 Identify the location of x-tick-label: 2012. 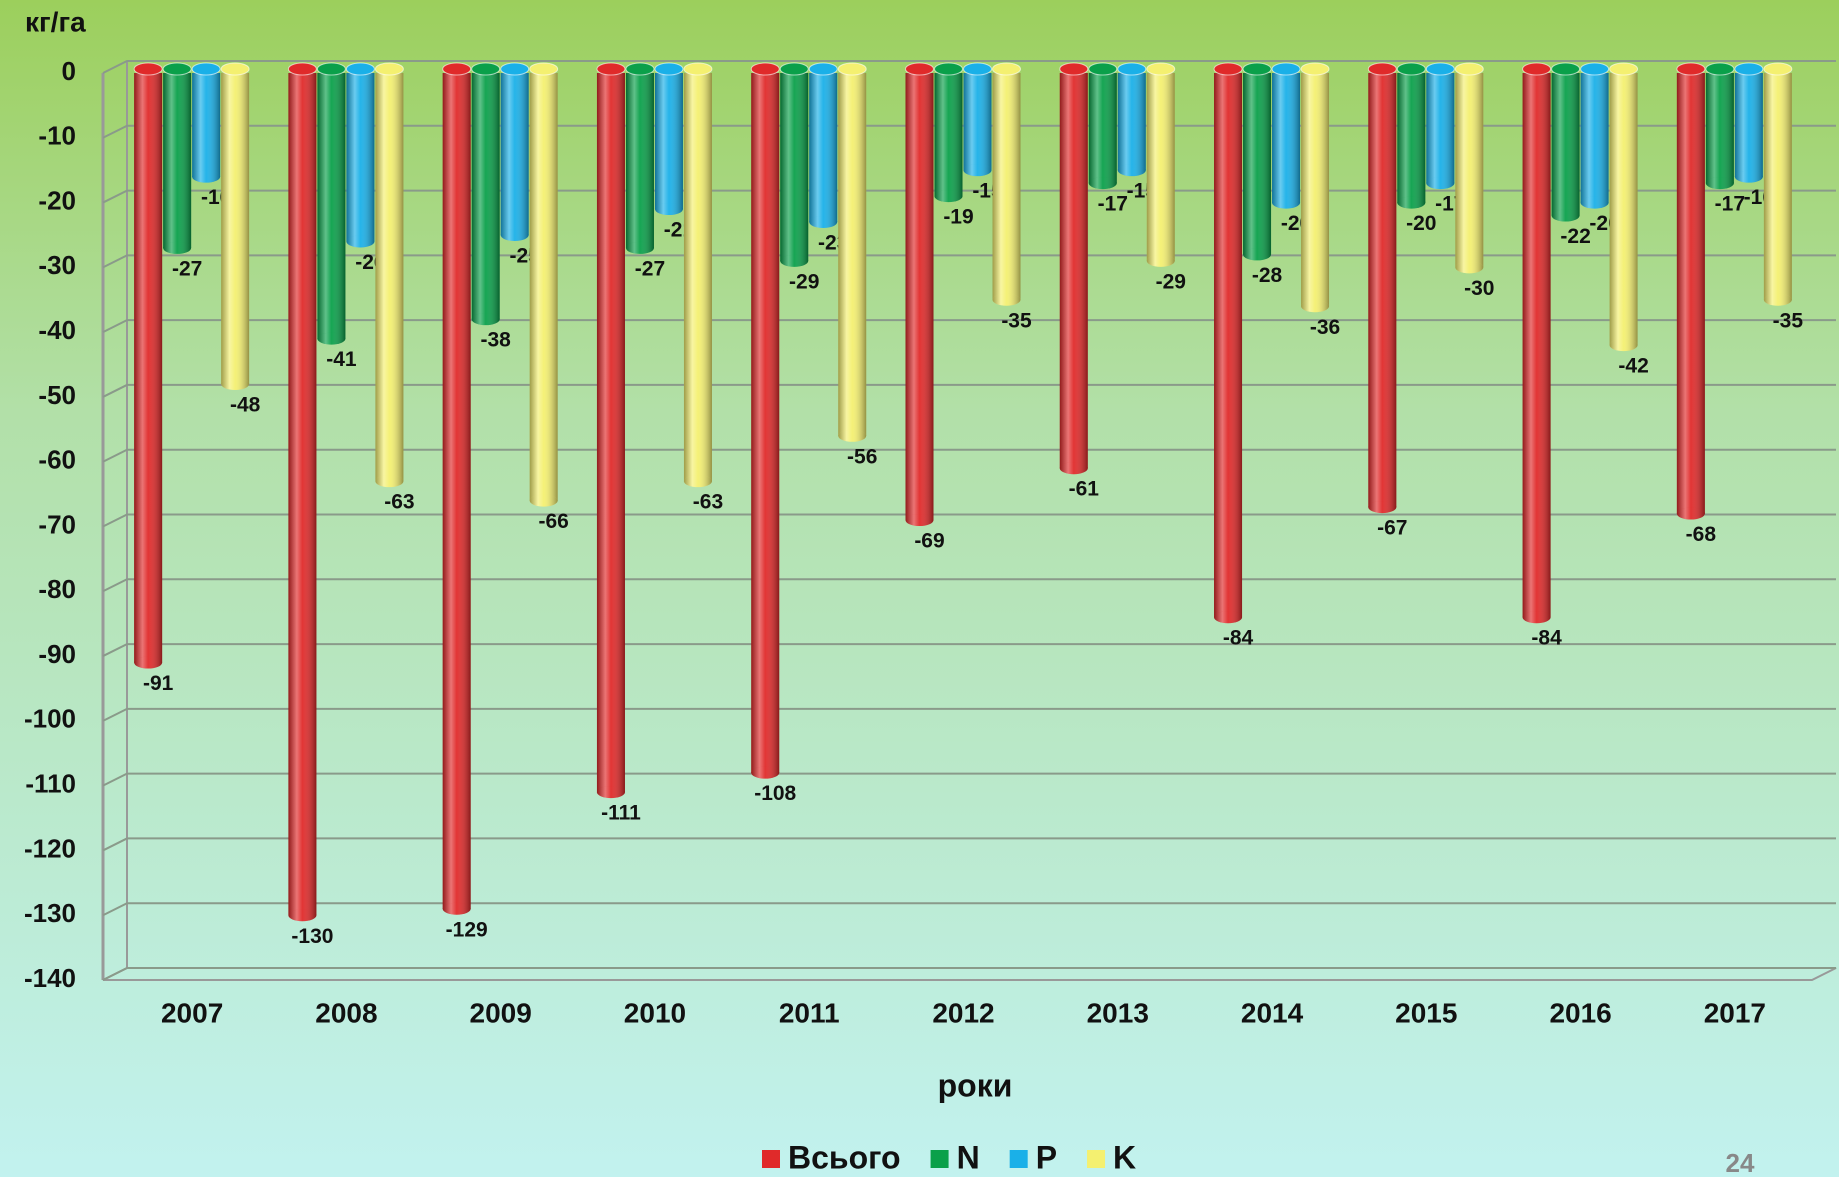
(963, 1012).